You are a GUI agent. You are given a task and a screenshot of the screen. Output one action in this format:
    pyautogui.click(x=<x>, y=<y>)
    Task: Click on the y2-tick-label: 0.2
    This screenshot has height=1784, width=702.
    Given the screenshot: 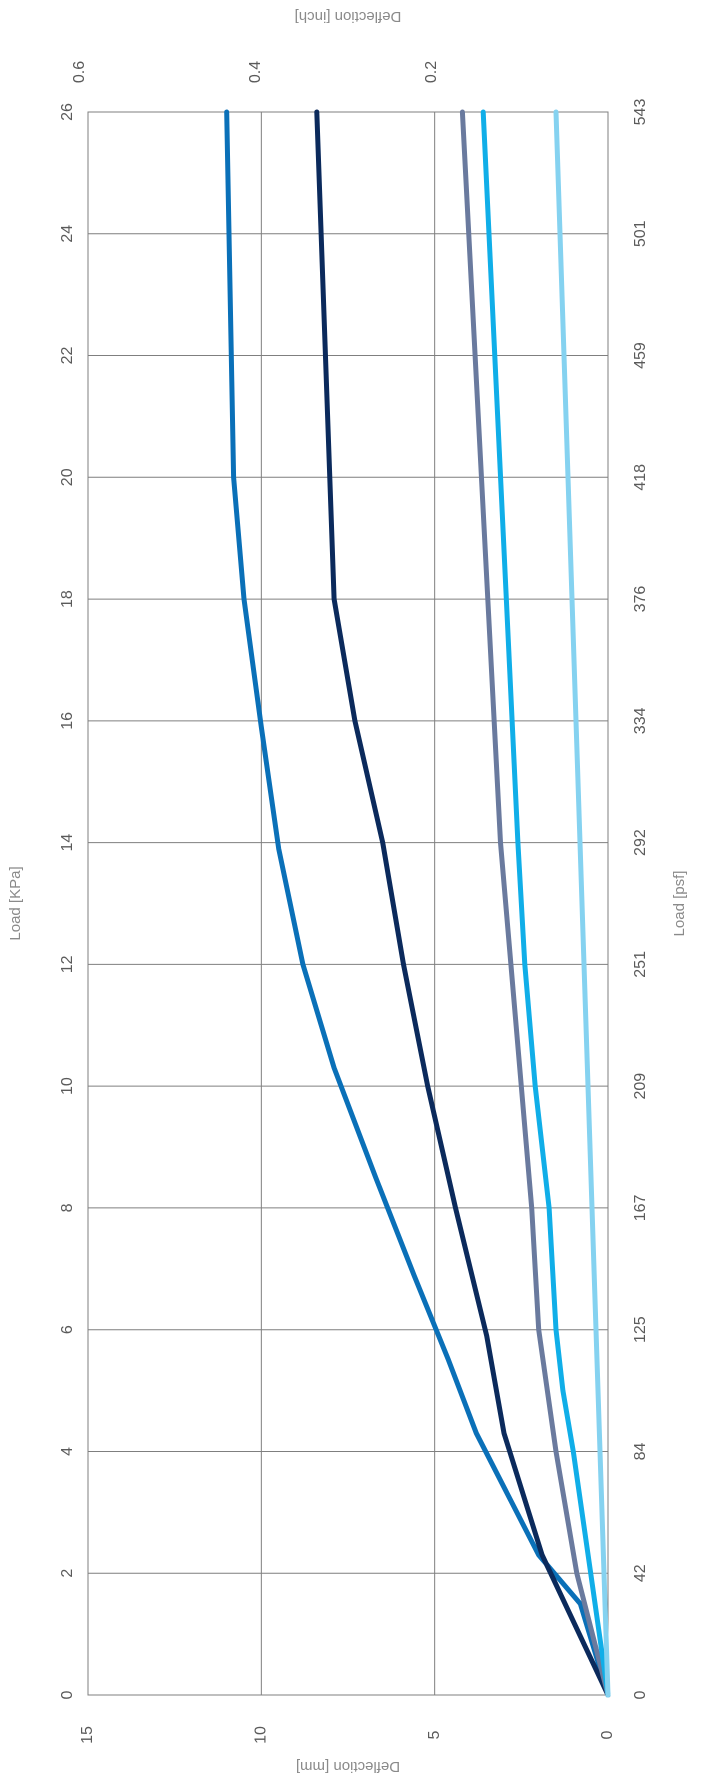 What is the action you would take?
    pyautogui.click(x=431, y=72)
    